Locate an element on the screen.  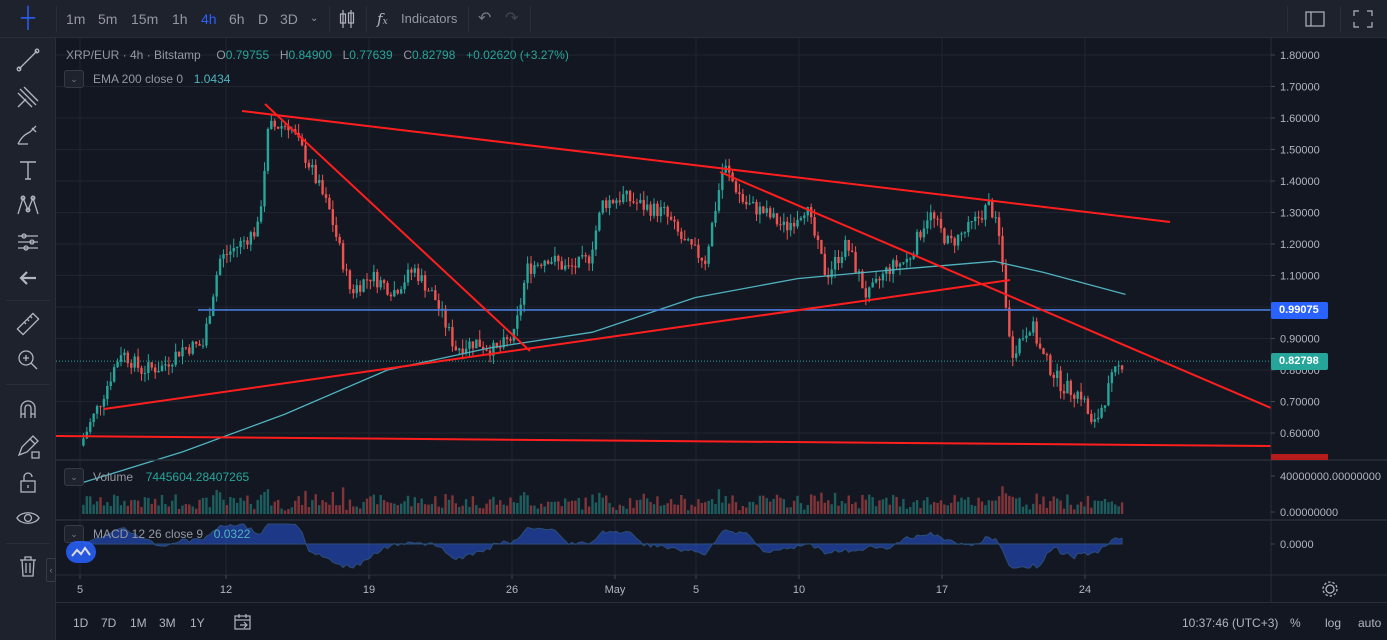
ruler-icon is located at coordinates (28, 324).